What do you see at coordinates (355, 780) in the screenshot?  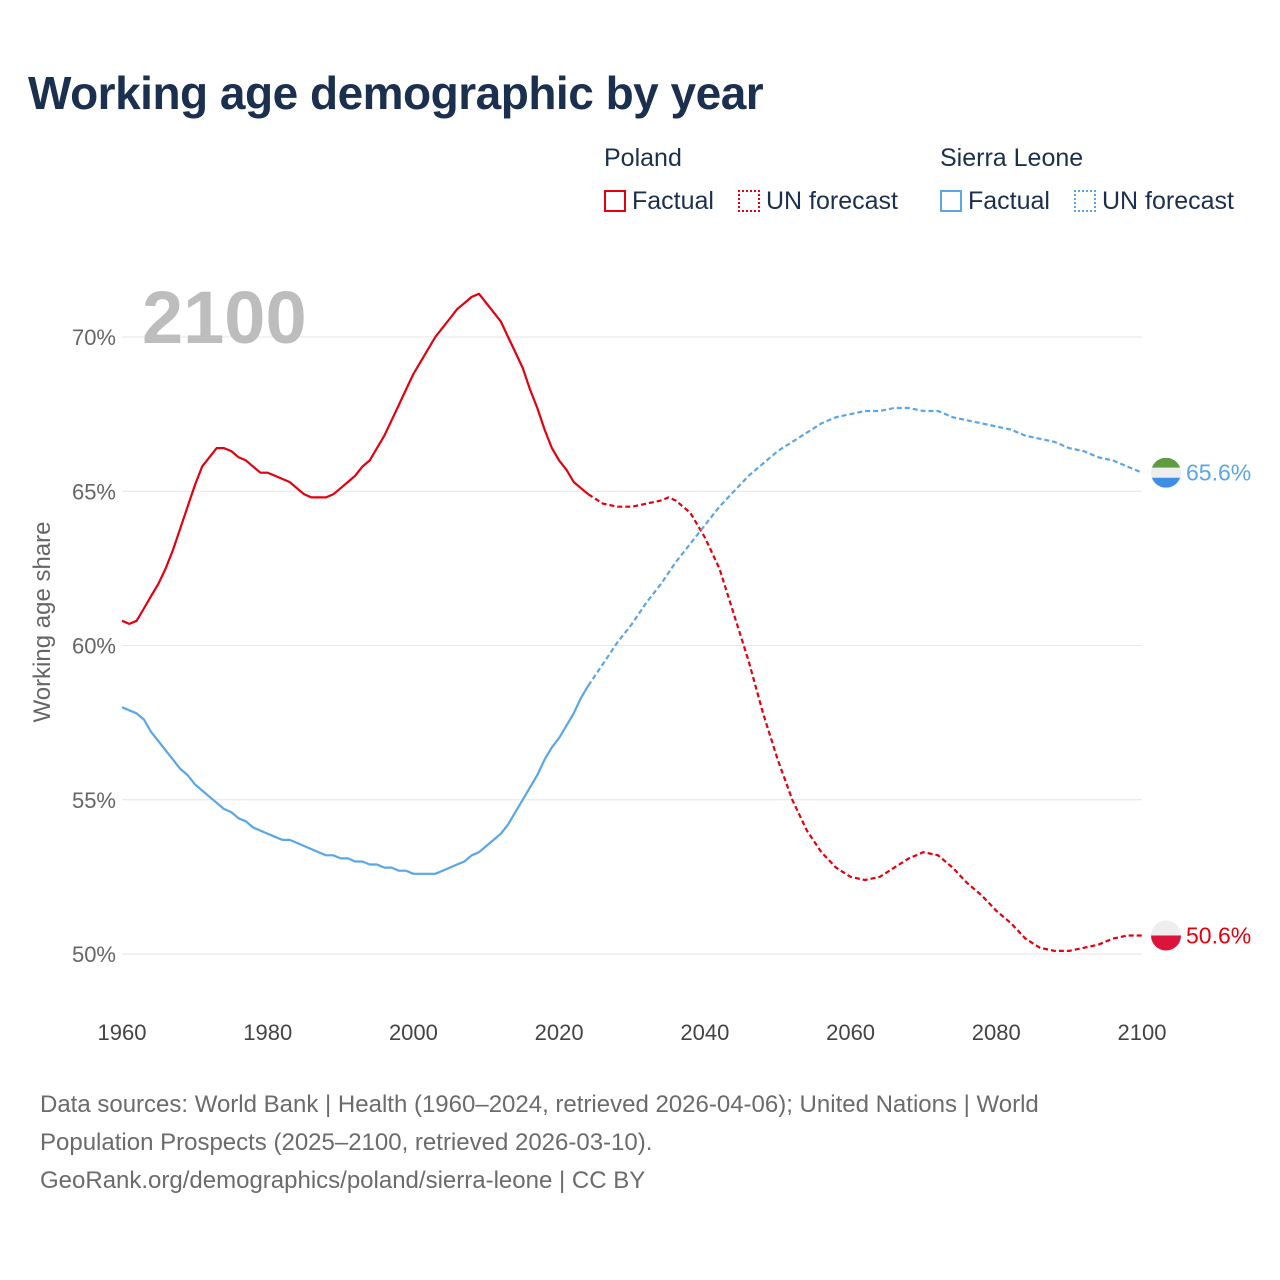 I see `sierra-leone-factual-line` at bounding box center [355, 780].